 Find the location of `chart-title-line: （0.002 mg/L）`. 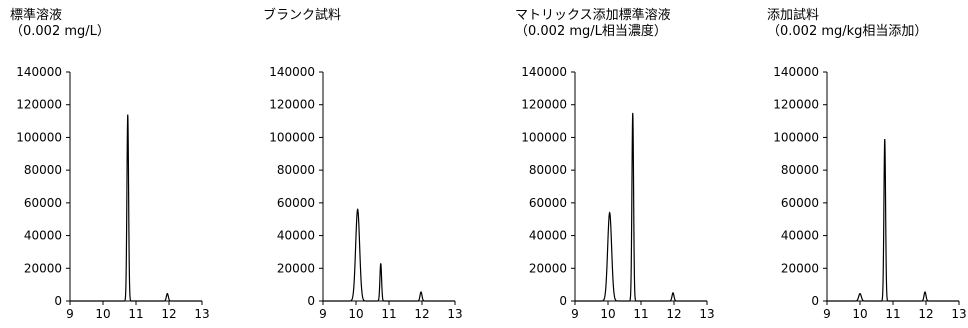

chart-title-line: （0.002 mg/L） is located at coordinates (60, 31).